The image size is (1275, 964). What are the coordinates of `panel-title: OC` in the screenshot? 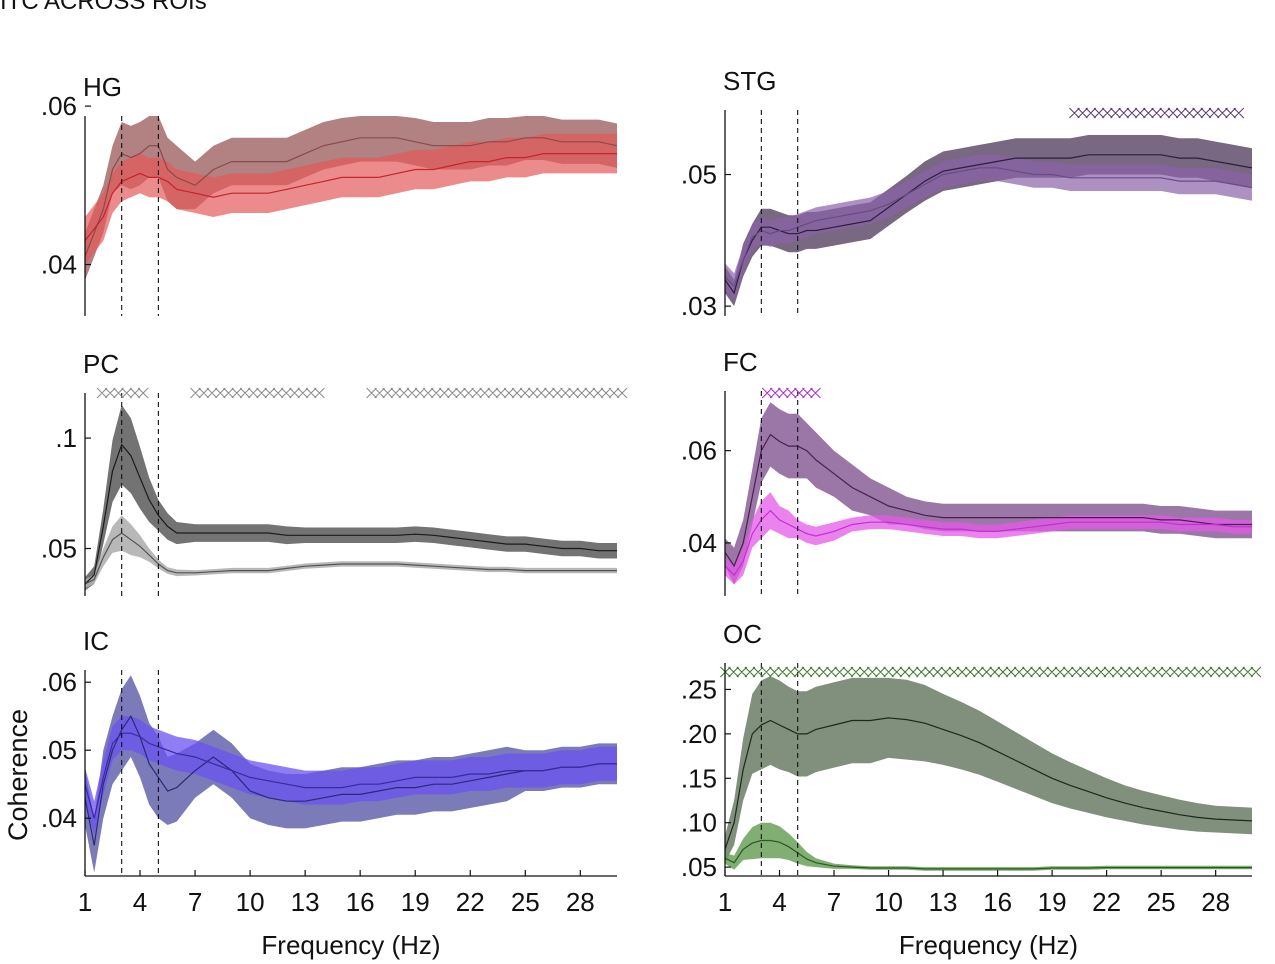 It's located at (742, 634).